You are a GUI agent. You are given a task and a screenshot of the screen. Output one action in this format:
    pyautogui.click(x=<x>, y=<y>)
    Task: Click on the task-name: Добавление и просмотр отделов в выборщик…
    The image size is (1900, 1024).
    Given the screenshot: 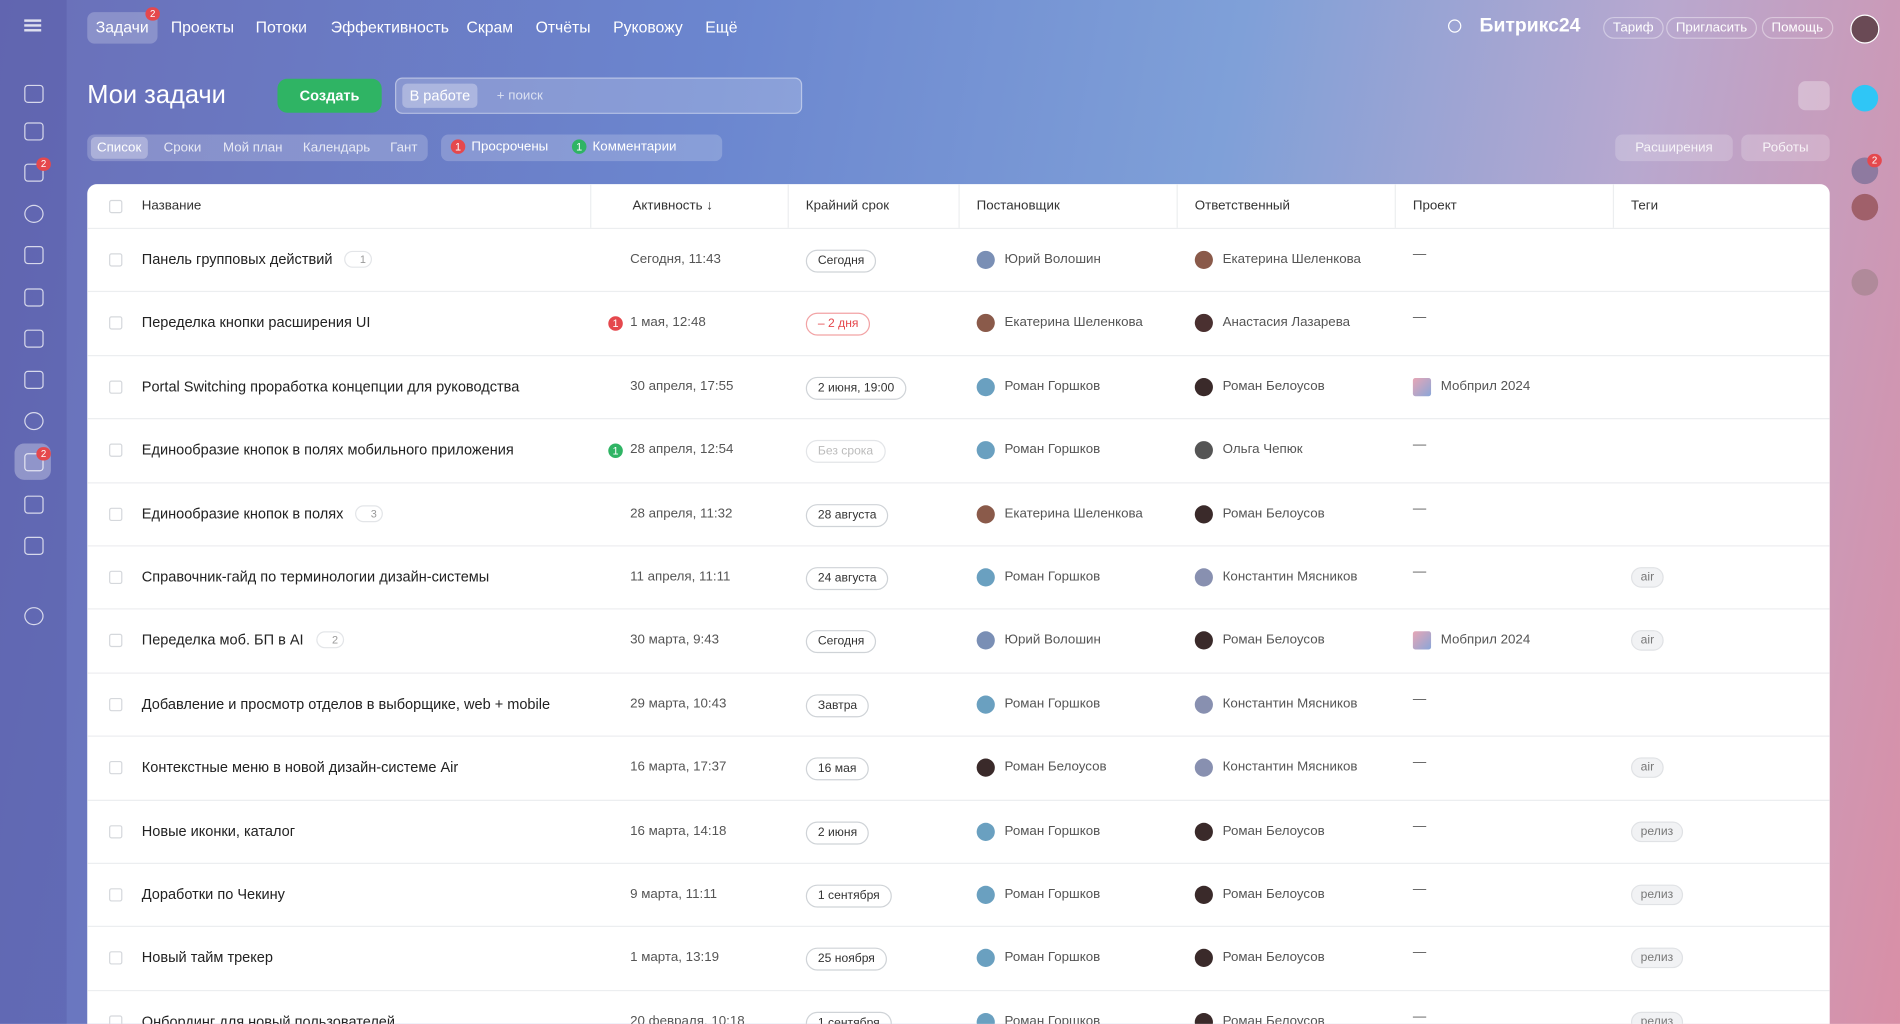 What is the action you would take?
    pyautogui.click(x=346, y=704)
    